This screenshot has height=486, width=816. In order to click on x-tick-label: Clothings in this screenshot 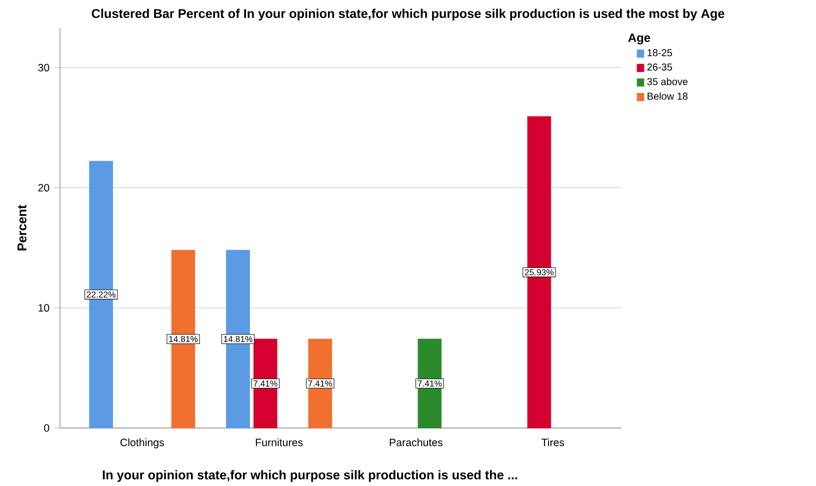, I will do `click(142, 443)`.